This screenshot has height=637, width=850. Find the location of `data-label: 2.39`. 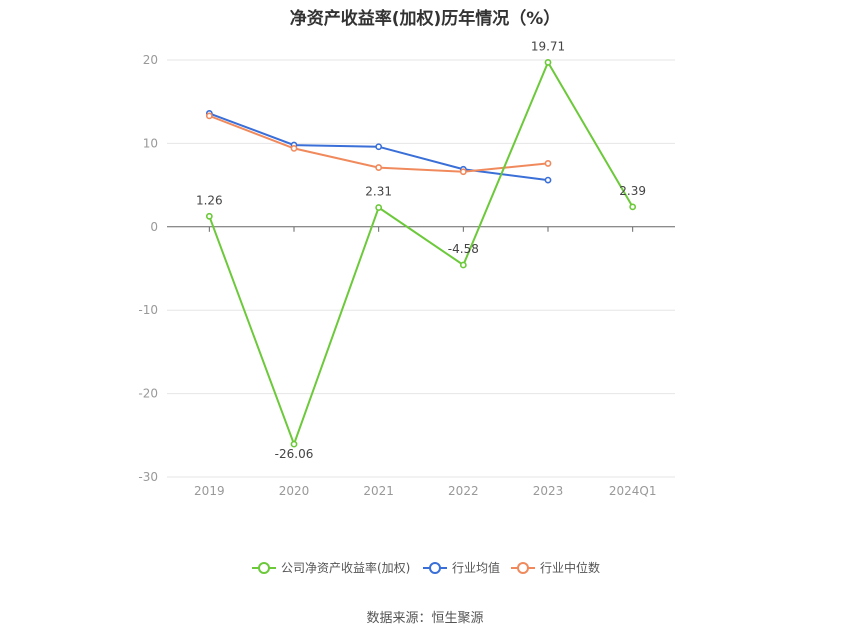

data-label: 2.39 is located at coordinates (632, 191).